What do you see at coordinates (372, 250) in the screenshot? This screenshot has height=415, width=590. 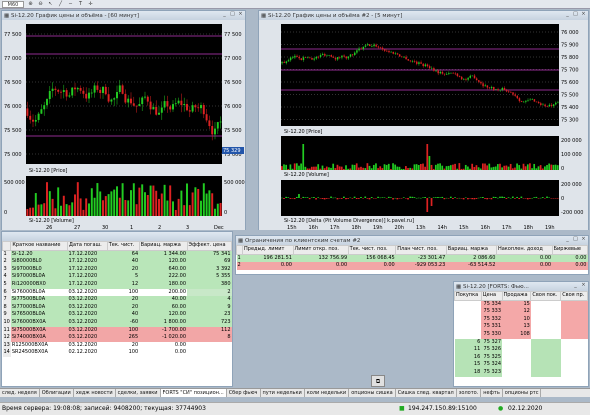 I see `column-header: Тек. чист. поз.` at bounding box center [372, 250].